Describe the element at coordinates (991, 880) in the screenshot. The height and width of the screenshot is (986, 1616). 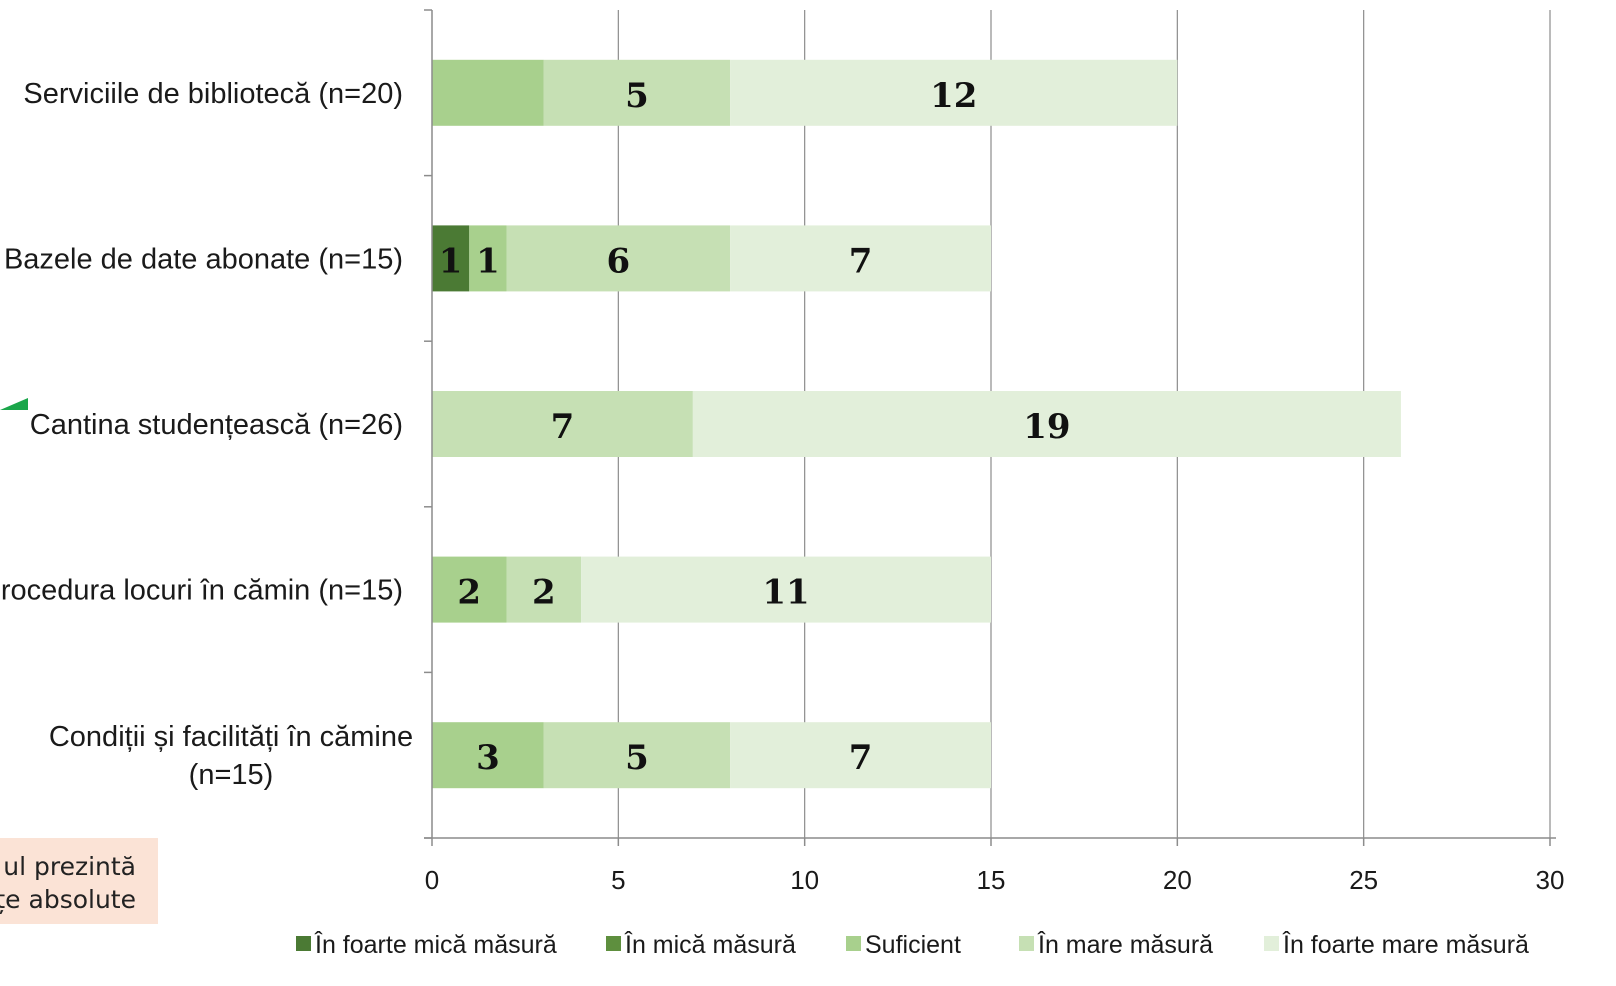
I see `x-tick-label: 15` at that location.